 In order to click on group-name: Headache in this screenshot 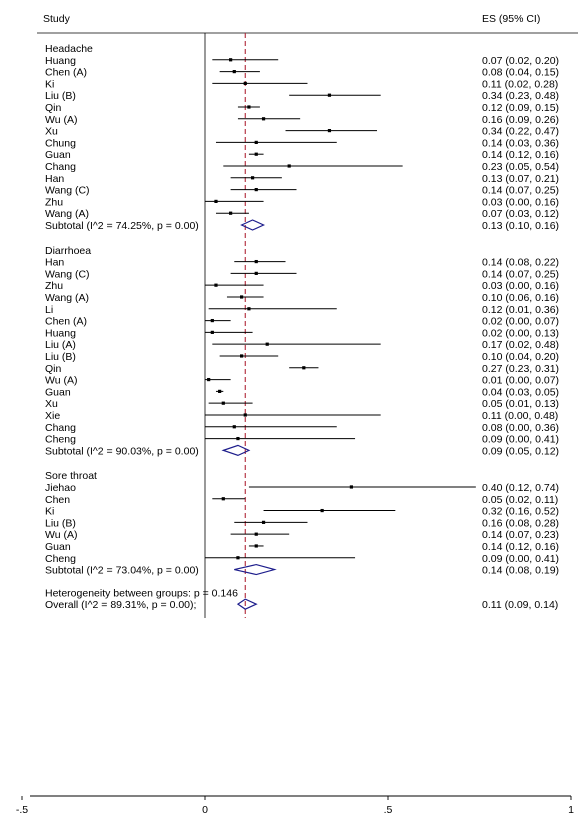, I will do `click(69, 49)`.